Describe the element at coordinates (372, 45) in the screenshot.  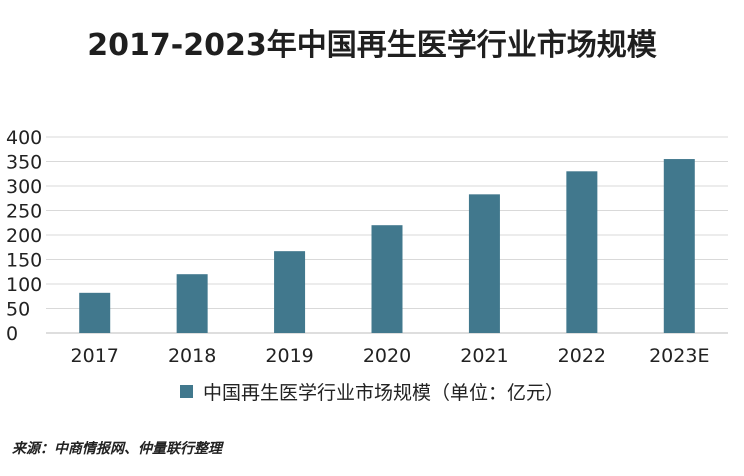
I see `chart-title: 2017-2023年中国再生医学行业市场规模` at that location.